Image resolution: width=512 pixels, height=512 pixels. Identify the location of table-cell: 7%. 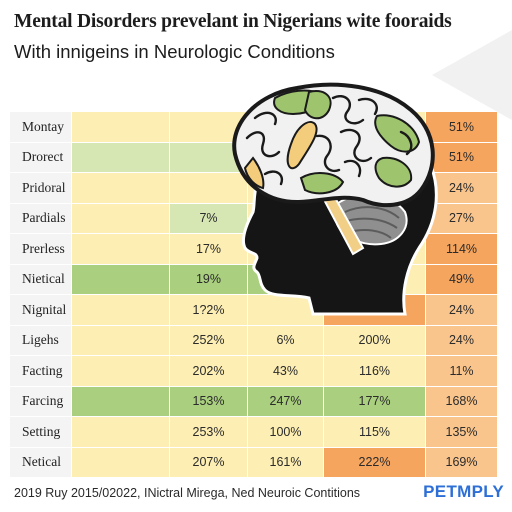
(209, 218).